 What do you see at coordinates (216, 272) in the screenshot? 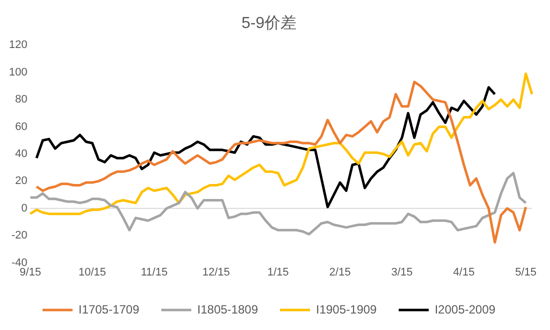
I see `x-tick-label: 12/15` at bounding box center [216, 272].